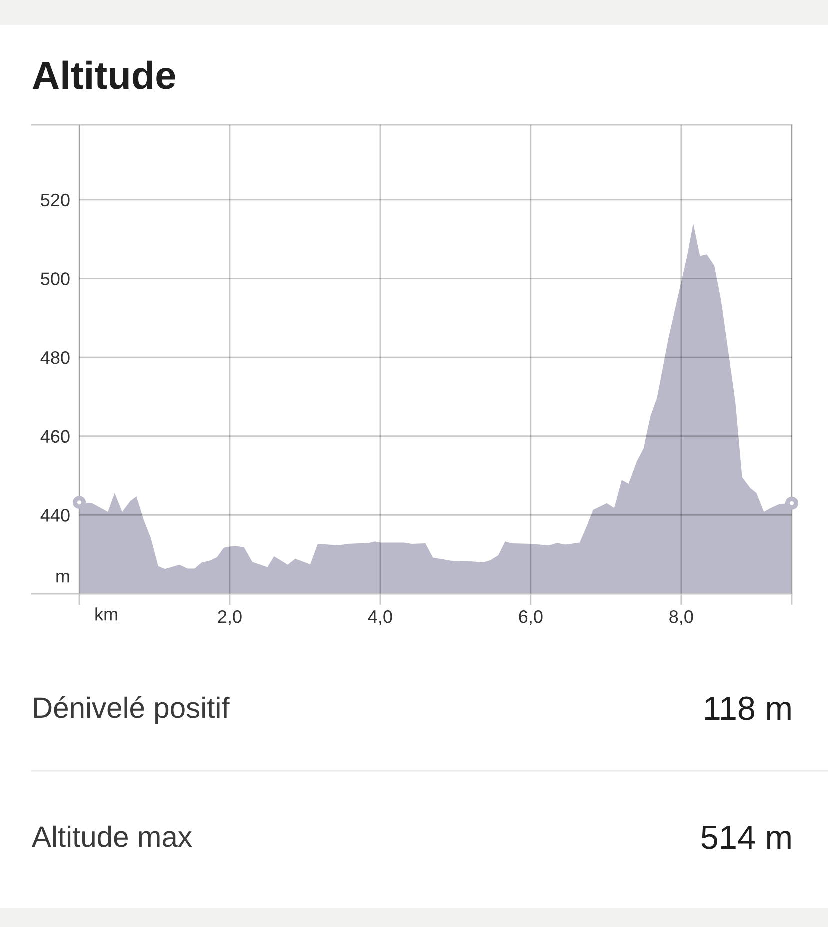  What do you see at coordinates (112, 837) in the screenshot?
I see `text: Altitude max` at bounding box center [112, 837].